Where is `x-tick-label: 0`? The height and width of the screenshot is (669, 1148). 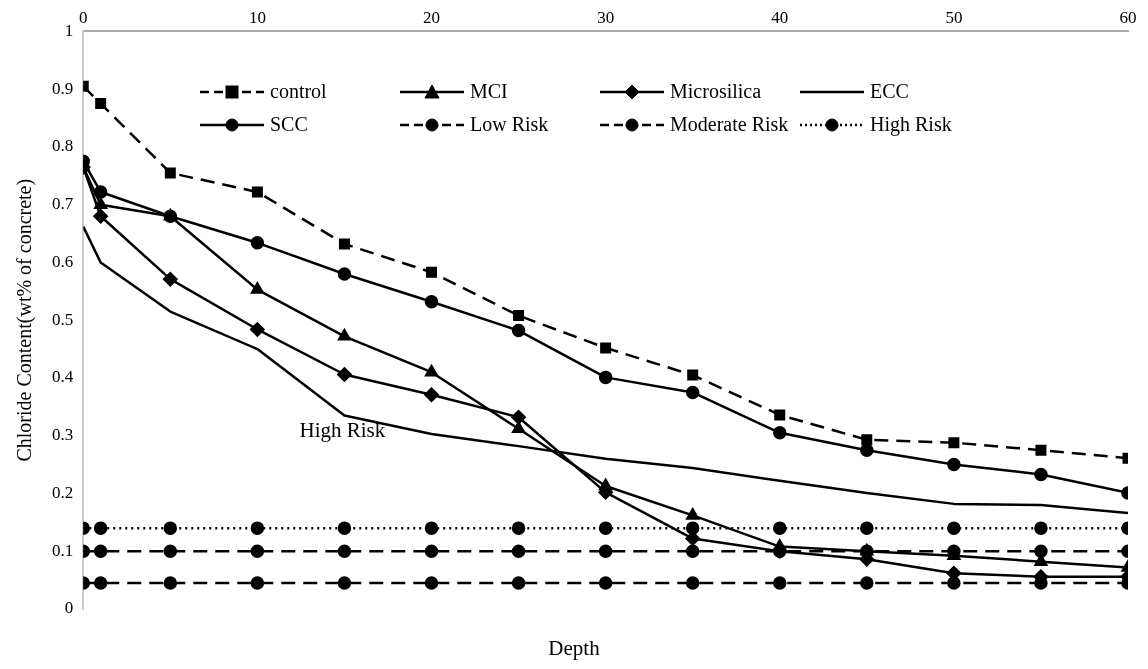 x-tick-label: 0 is located at coordinates (83, 17).